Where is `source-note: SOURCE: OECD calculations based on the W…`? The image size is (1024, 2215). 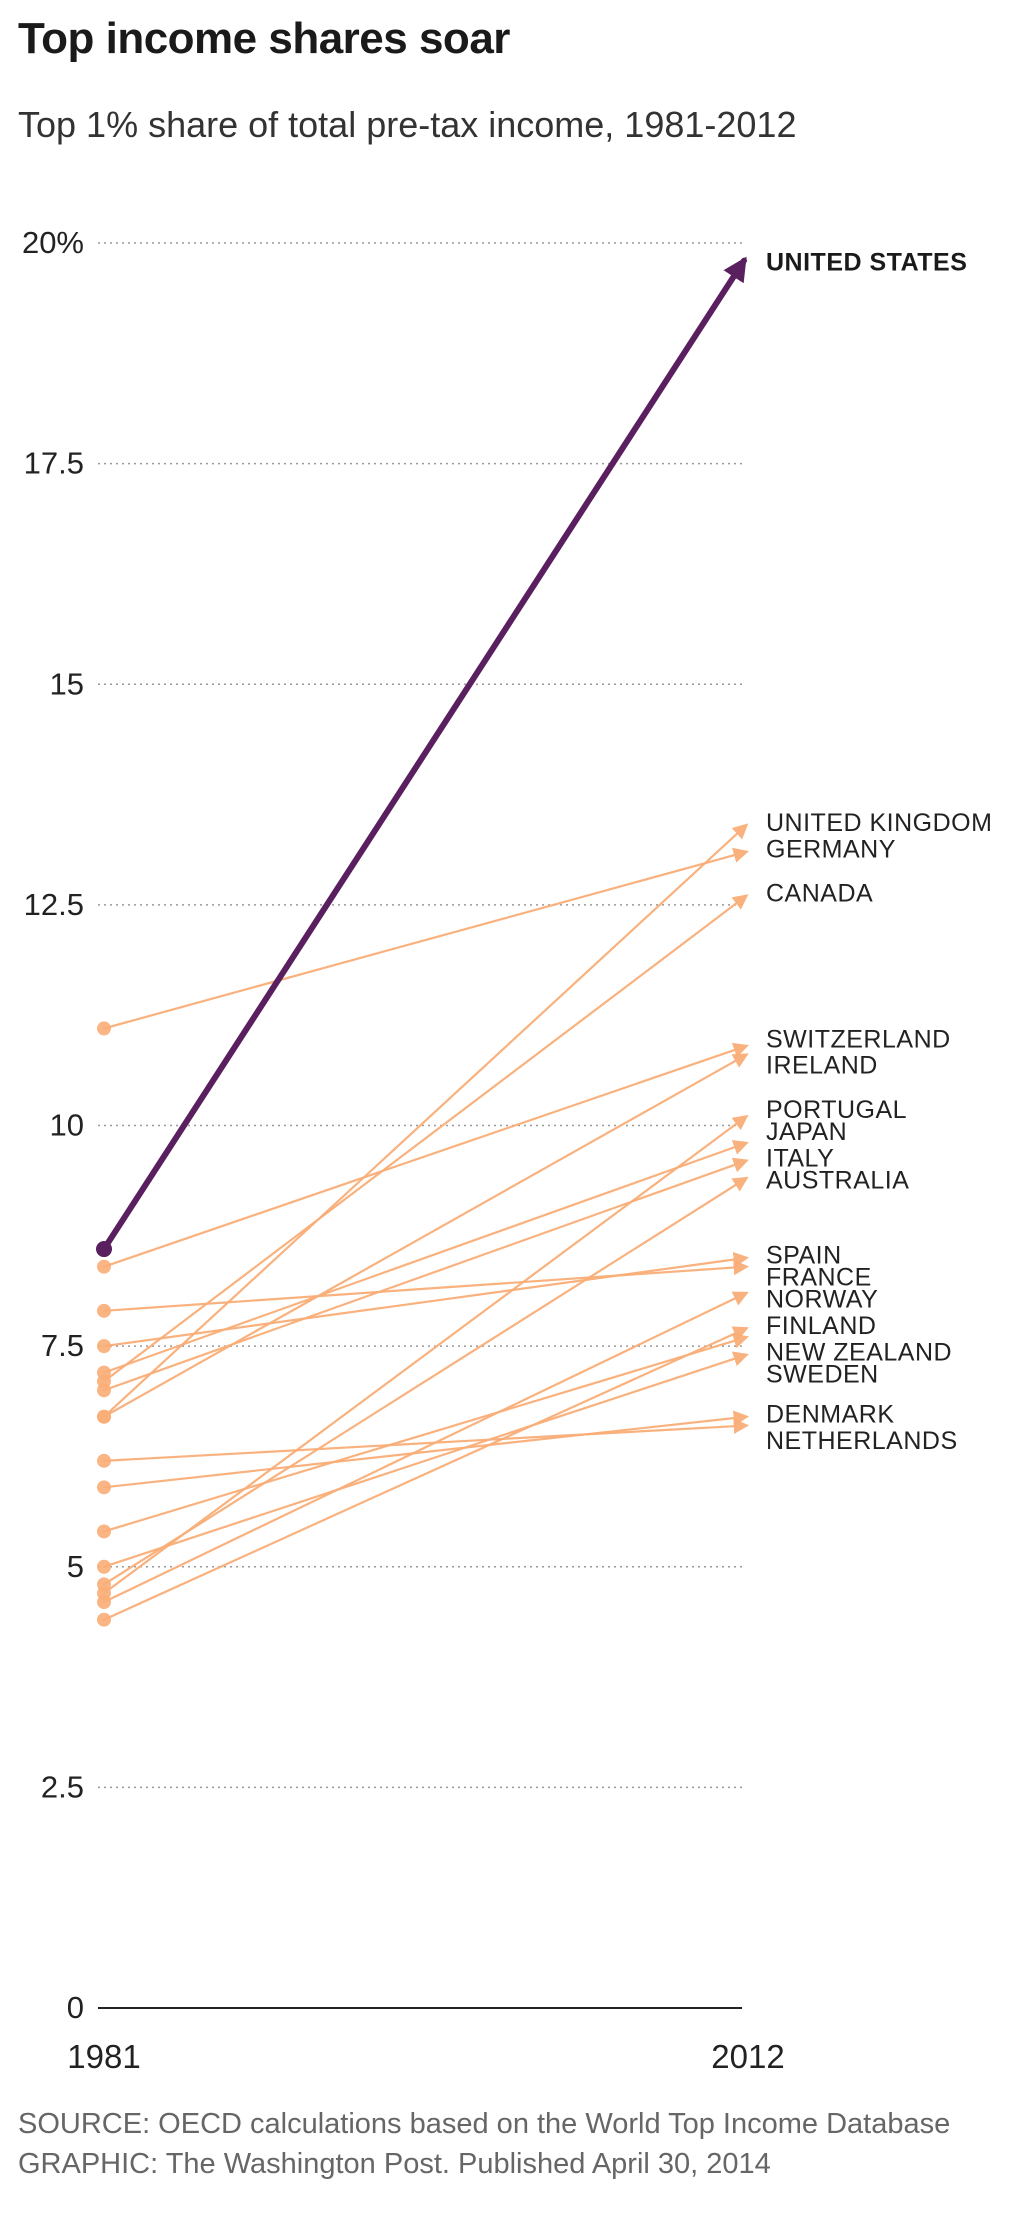
source-note: SOURCE: OECD calculations based on the W… is located at coordinates (484, 2124).